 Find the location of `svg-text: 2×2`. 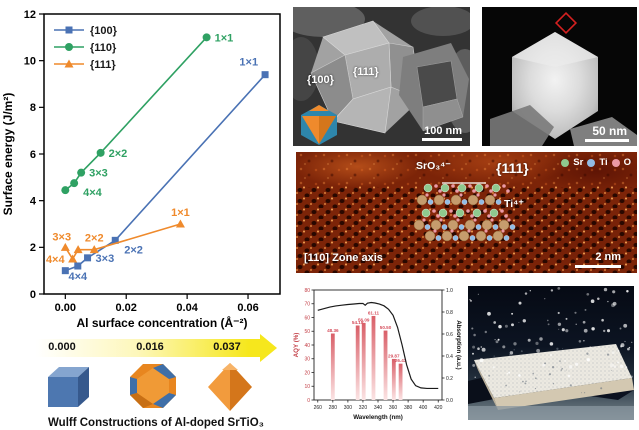

svg-text: 2×2 is located at coordinates (133, 250).